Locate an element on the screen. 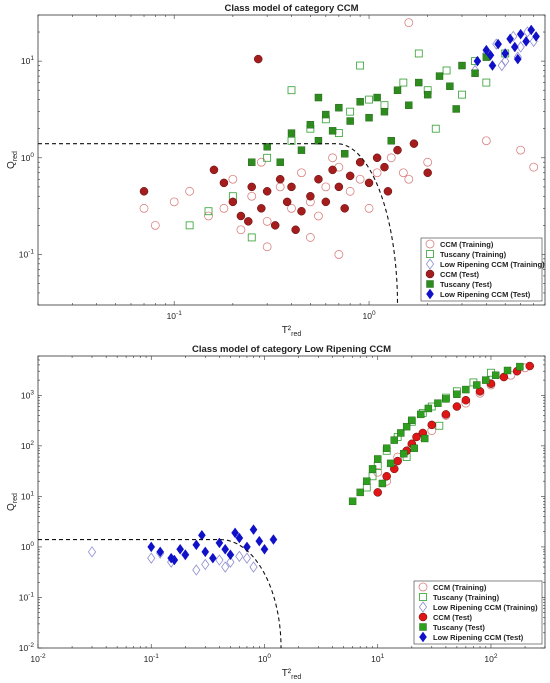 Image resolution: width=550 pixels, height=683 pixels. legend-label: Tuscany (Test) is located at coordinates (466, 284).